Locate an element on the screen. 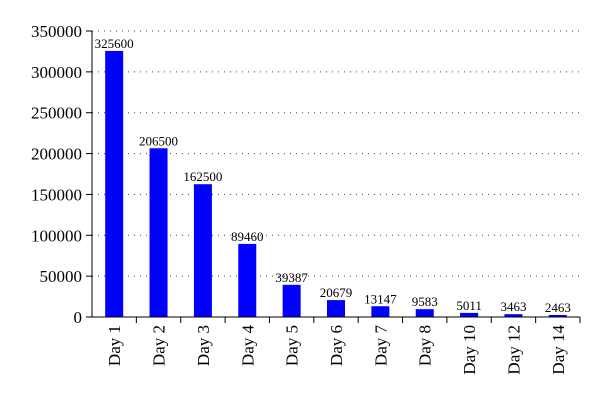  data-label: 13147 is located at coordinates (380, 298).